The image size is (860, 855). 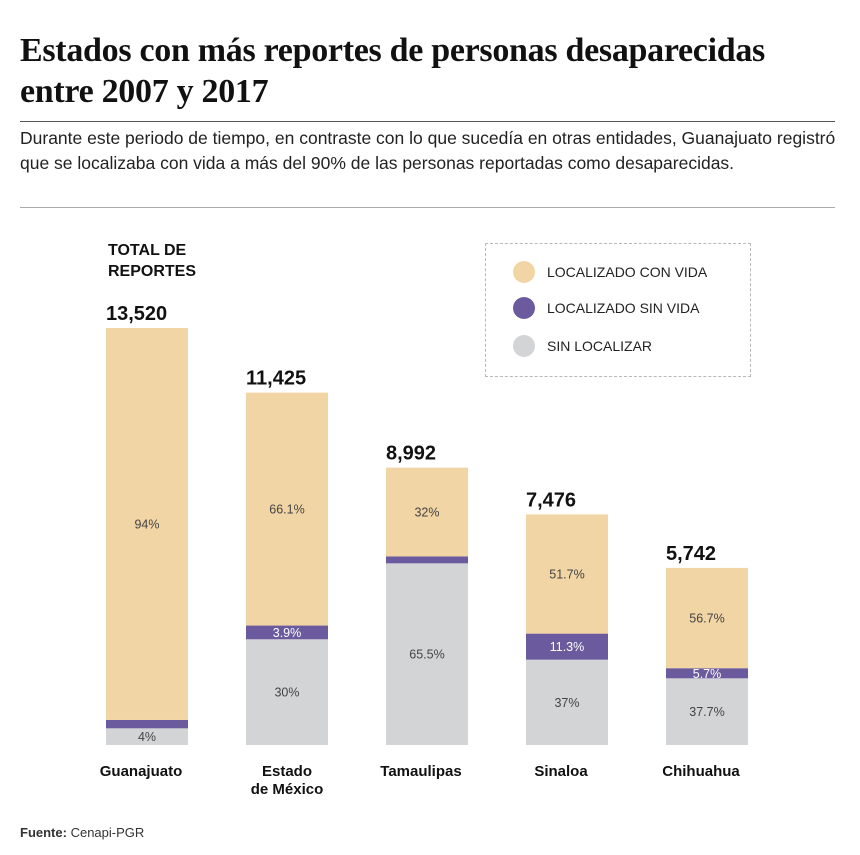 I want to click on category-label: Chihuahua, so click(x=701, y=771).